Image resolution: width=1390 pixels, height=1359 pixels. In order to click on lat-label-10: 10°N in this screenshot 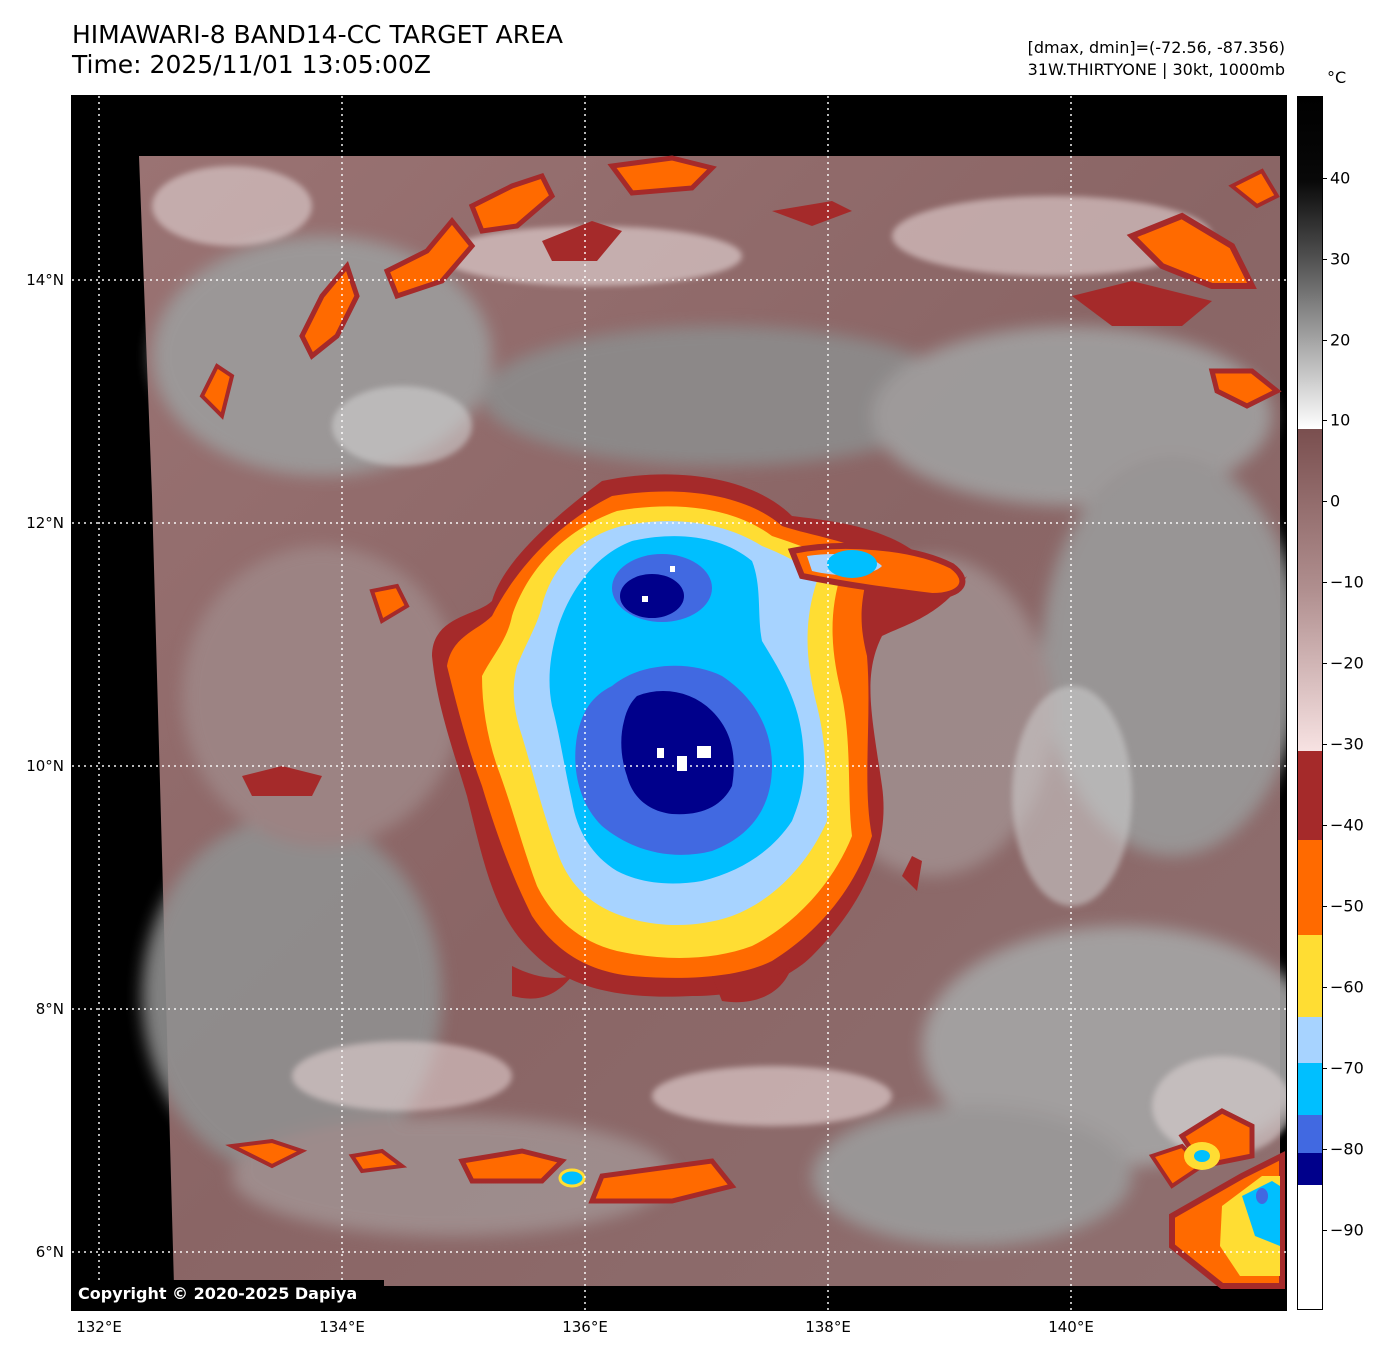, I will do `click(45, 766)`.